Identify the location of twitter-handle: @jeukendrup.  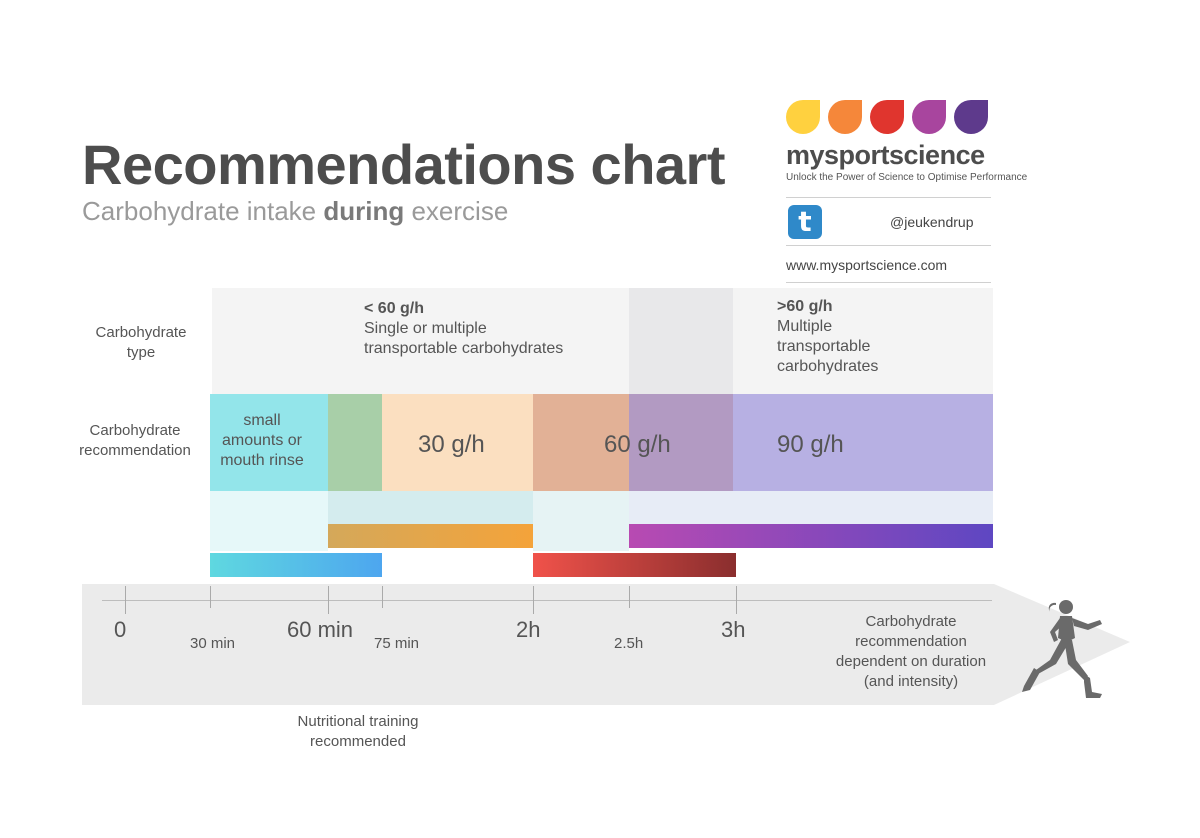
(932, 222).